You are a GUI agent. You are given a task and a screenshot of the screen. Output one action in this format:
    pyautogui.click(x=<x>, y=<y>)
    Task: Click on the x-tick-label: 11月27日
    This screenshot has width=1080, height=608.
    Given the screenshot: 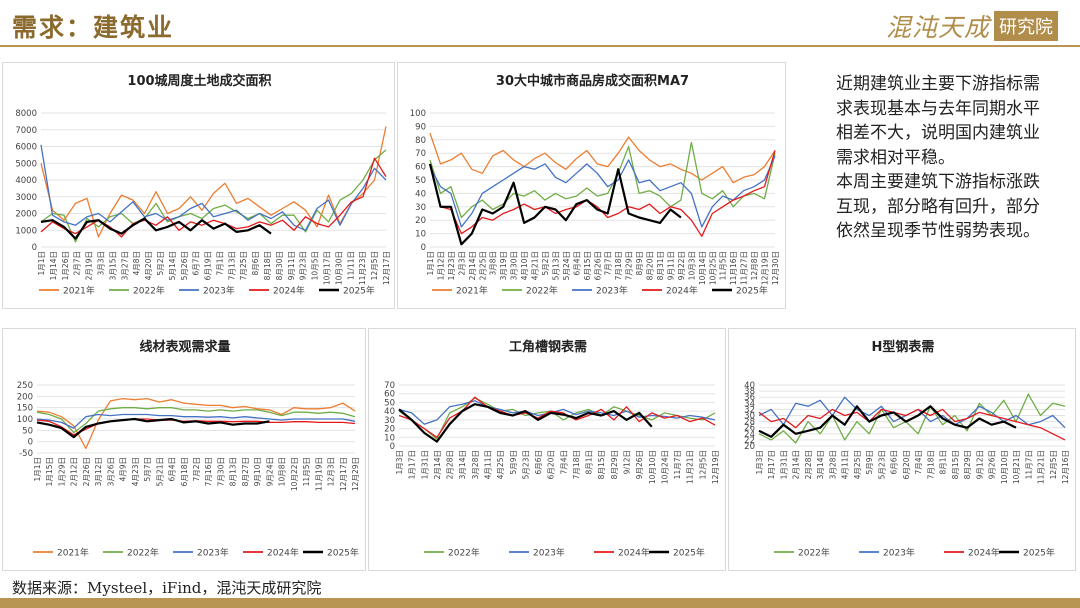 What is the action you would take?
    pyautogui.click(x=744, y=268)
    